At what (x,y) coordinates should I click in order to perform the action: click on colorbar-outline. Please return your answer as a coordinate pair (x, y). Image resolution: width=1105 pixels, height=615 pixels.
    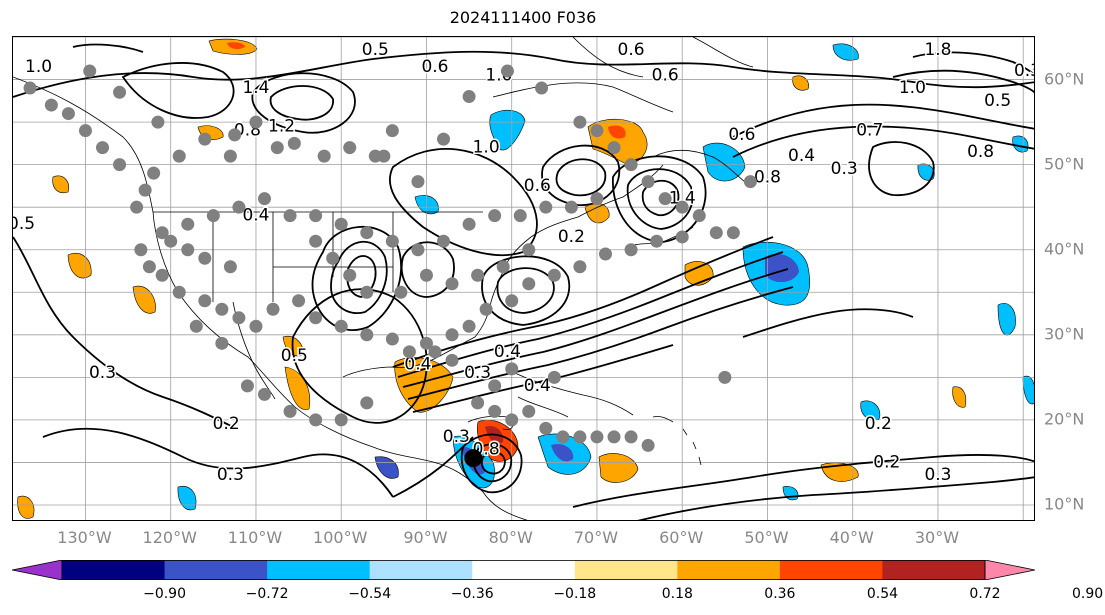
    Looking at the image, I should click on (523, 570).